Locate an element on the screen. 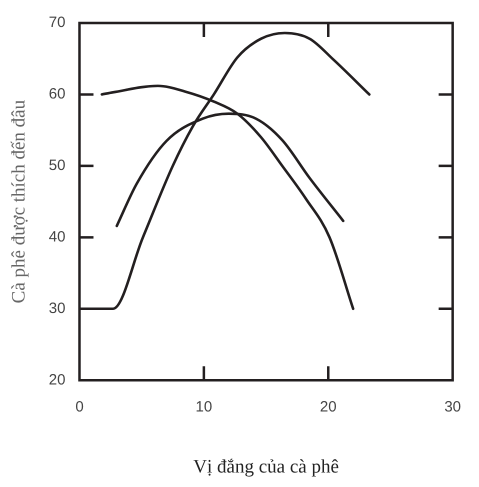 The width and height of the screenshot is (479, 487). x-tick-label: 30 is located at coordinates (452, 407).